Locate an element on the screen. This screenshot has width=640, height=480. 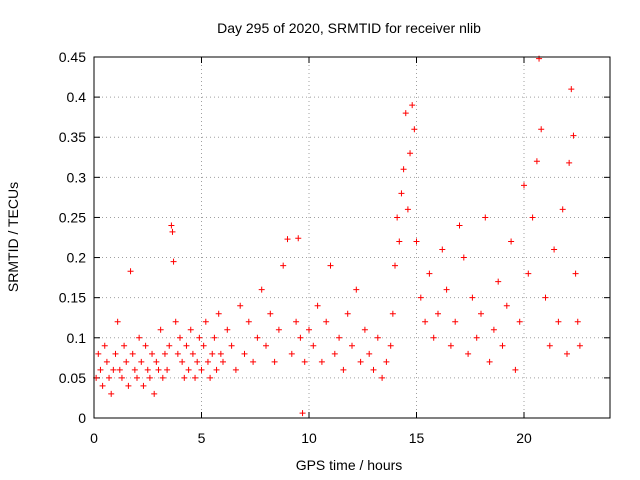
x-tick-label: 20 is located at coordinates (524, 438).